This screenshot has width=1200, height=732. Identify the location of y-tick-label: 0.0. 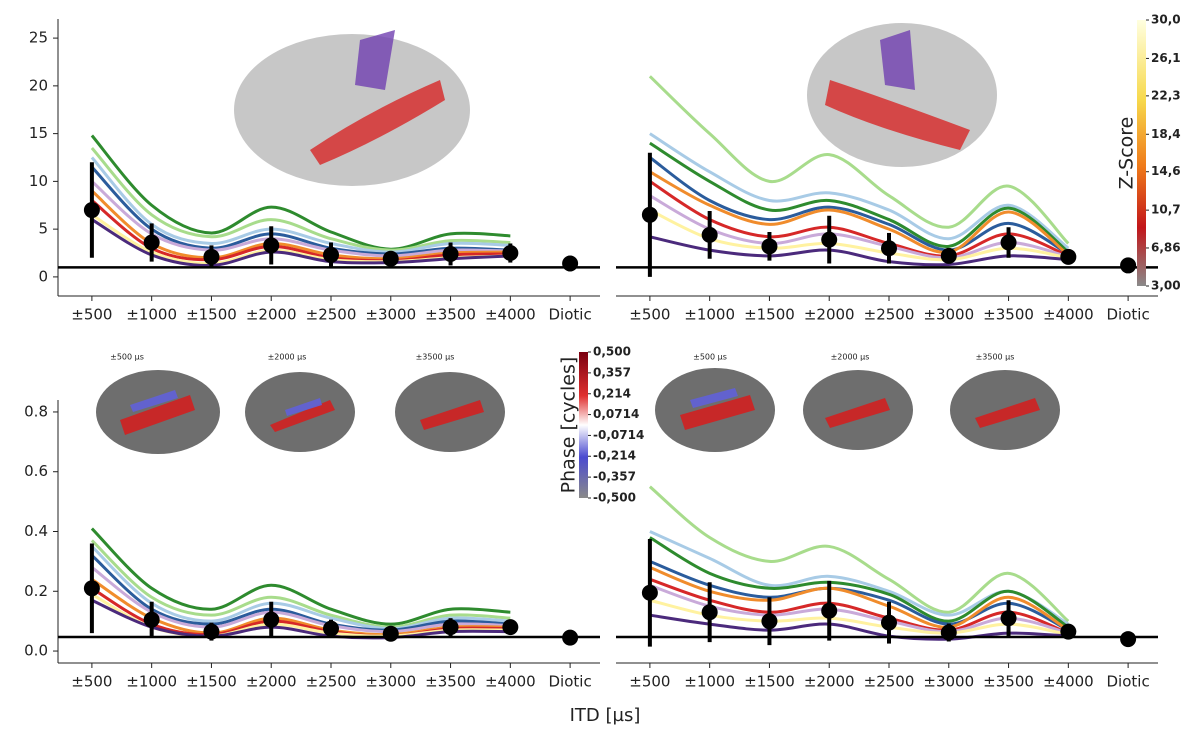
(36, 651).